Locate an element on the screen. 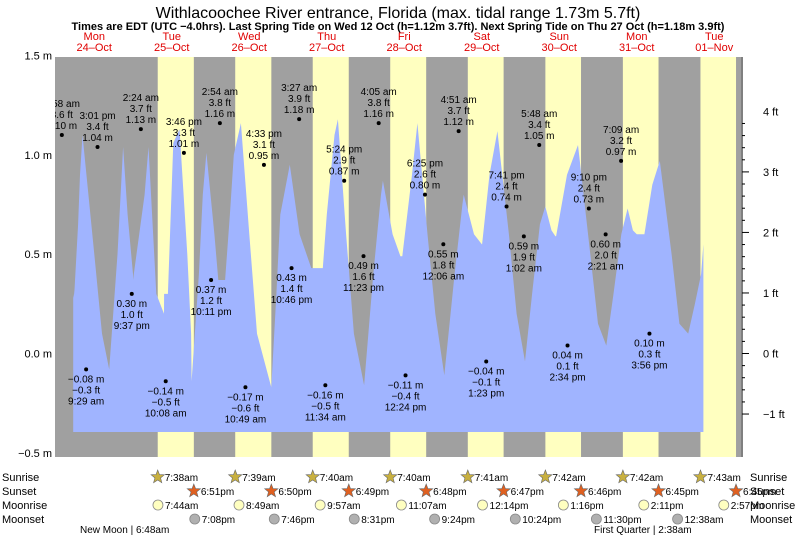 The height and width of the screenshot is (539, 796). extreme-height: −0.08 m is located at coordinates (86, 379).